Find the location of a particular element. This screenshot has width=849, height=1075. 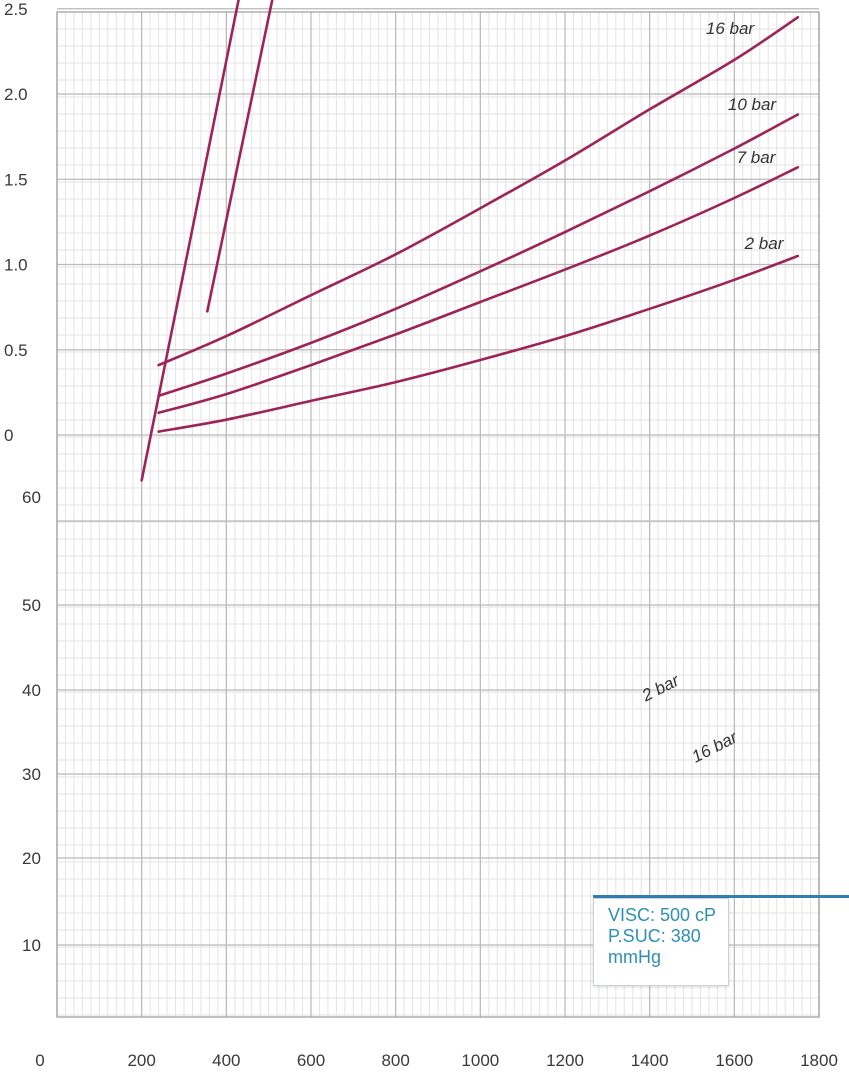

curve-label-top: 2 bar is located at coordinates (764, 243).